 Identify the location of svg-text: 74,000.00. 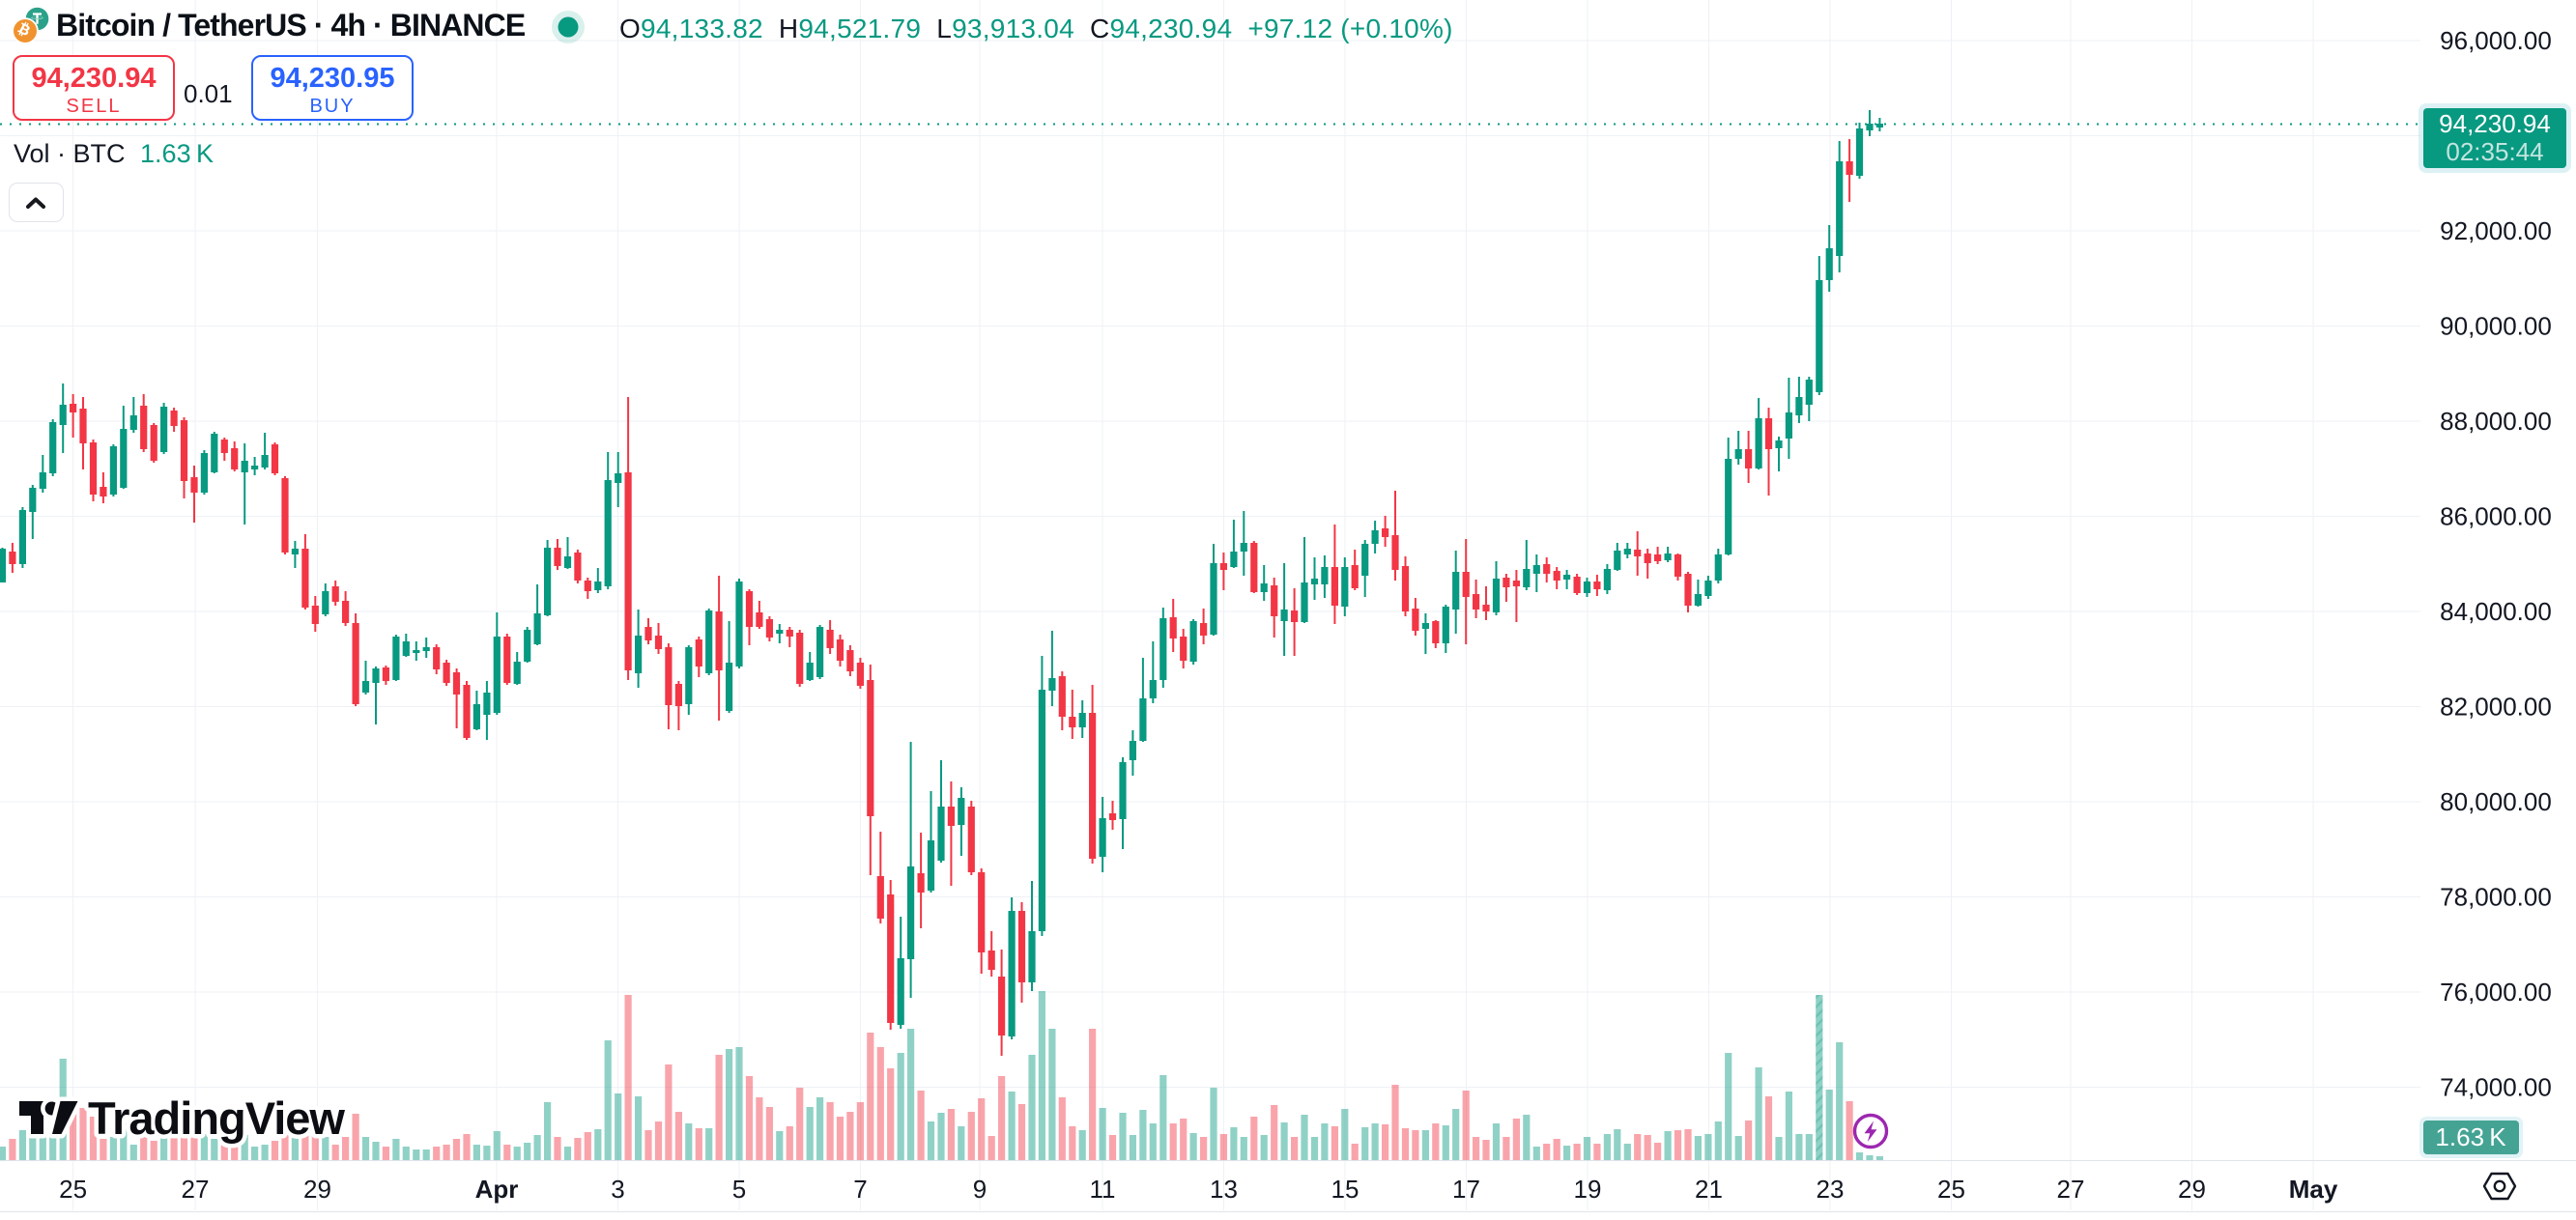
(2496, 1087).